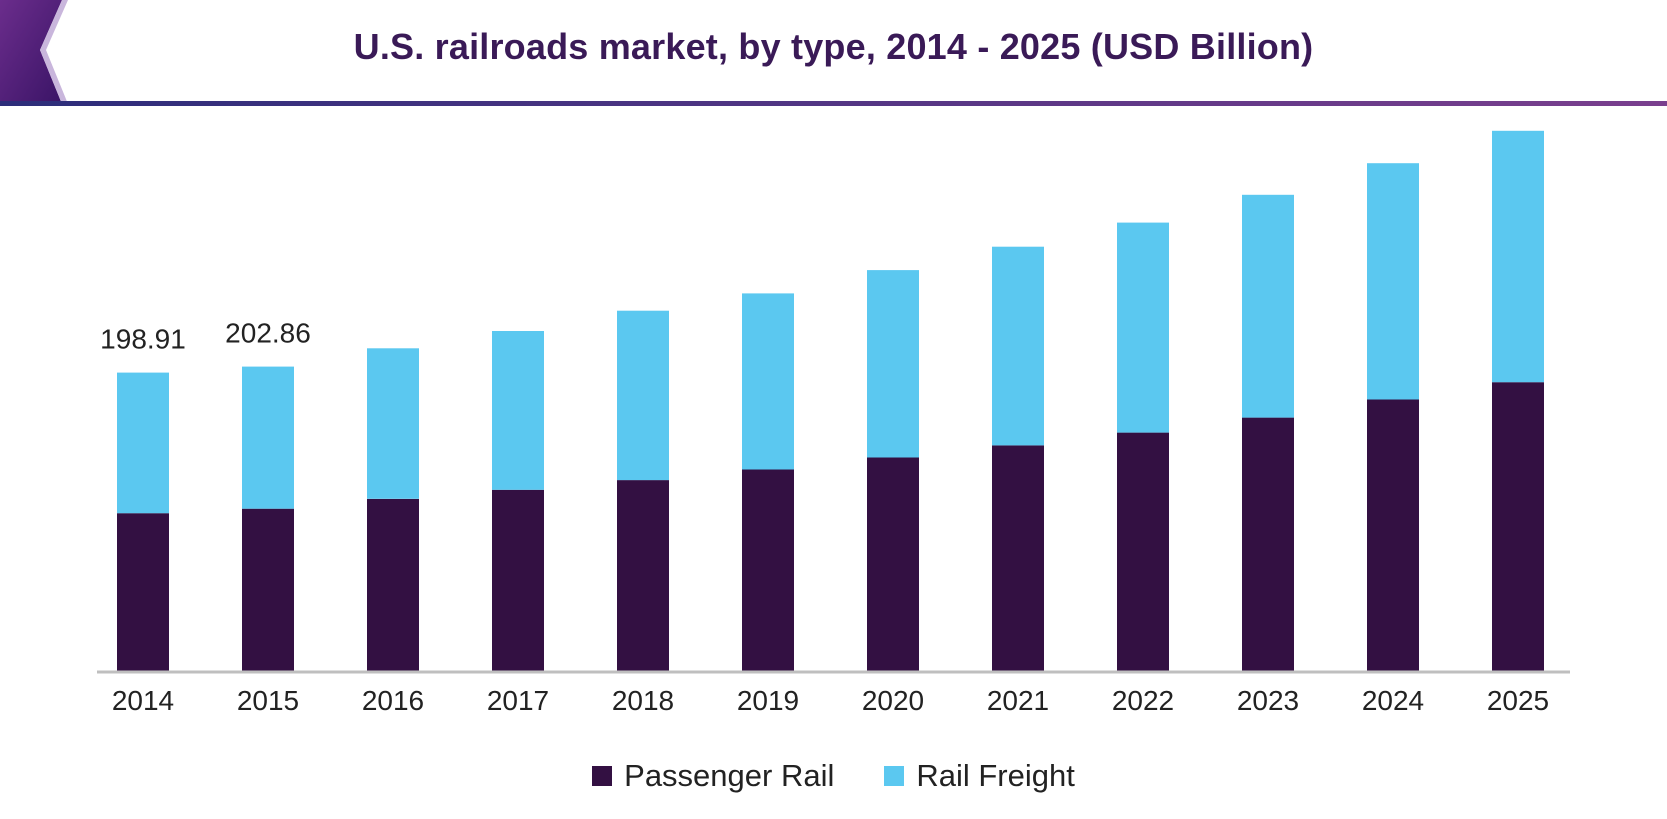 This screenshot has width=1667, height=819. I want to click on bar-rail-freight-2021, so click(1018, 346).